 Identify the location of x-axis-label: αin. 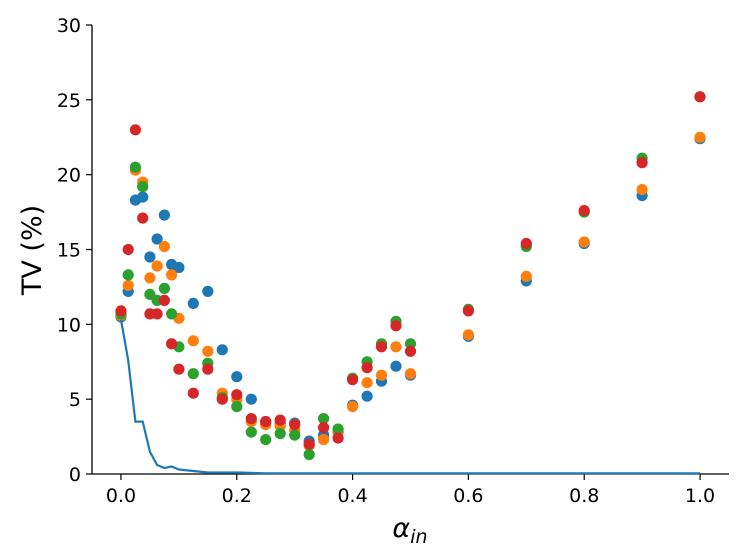
(409, 530).